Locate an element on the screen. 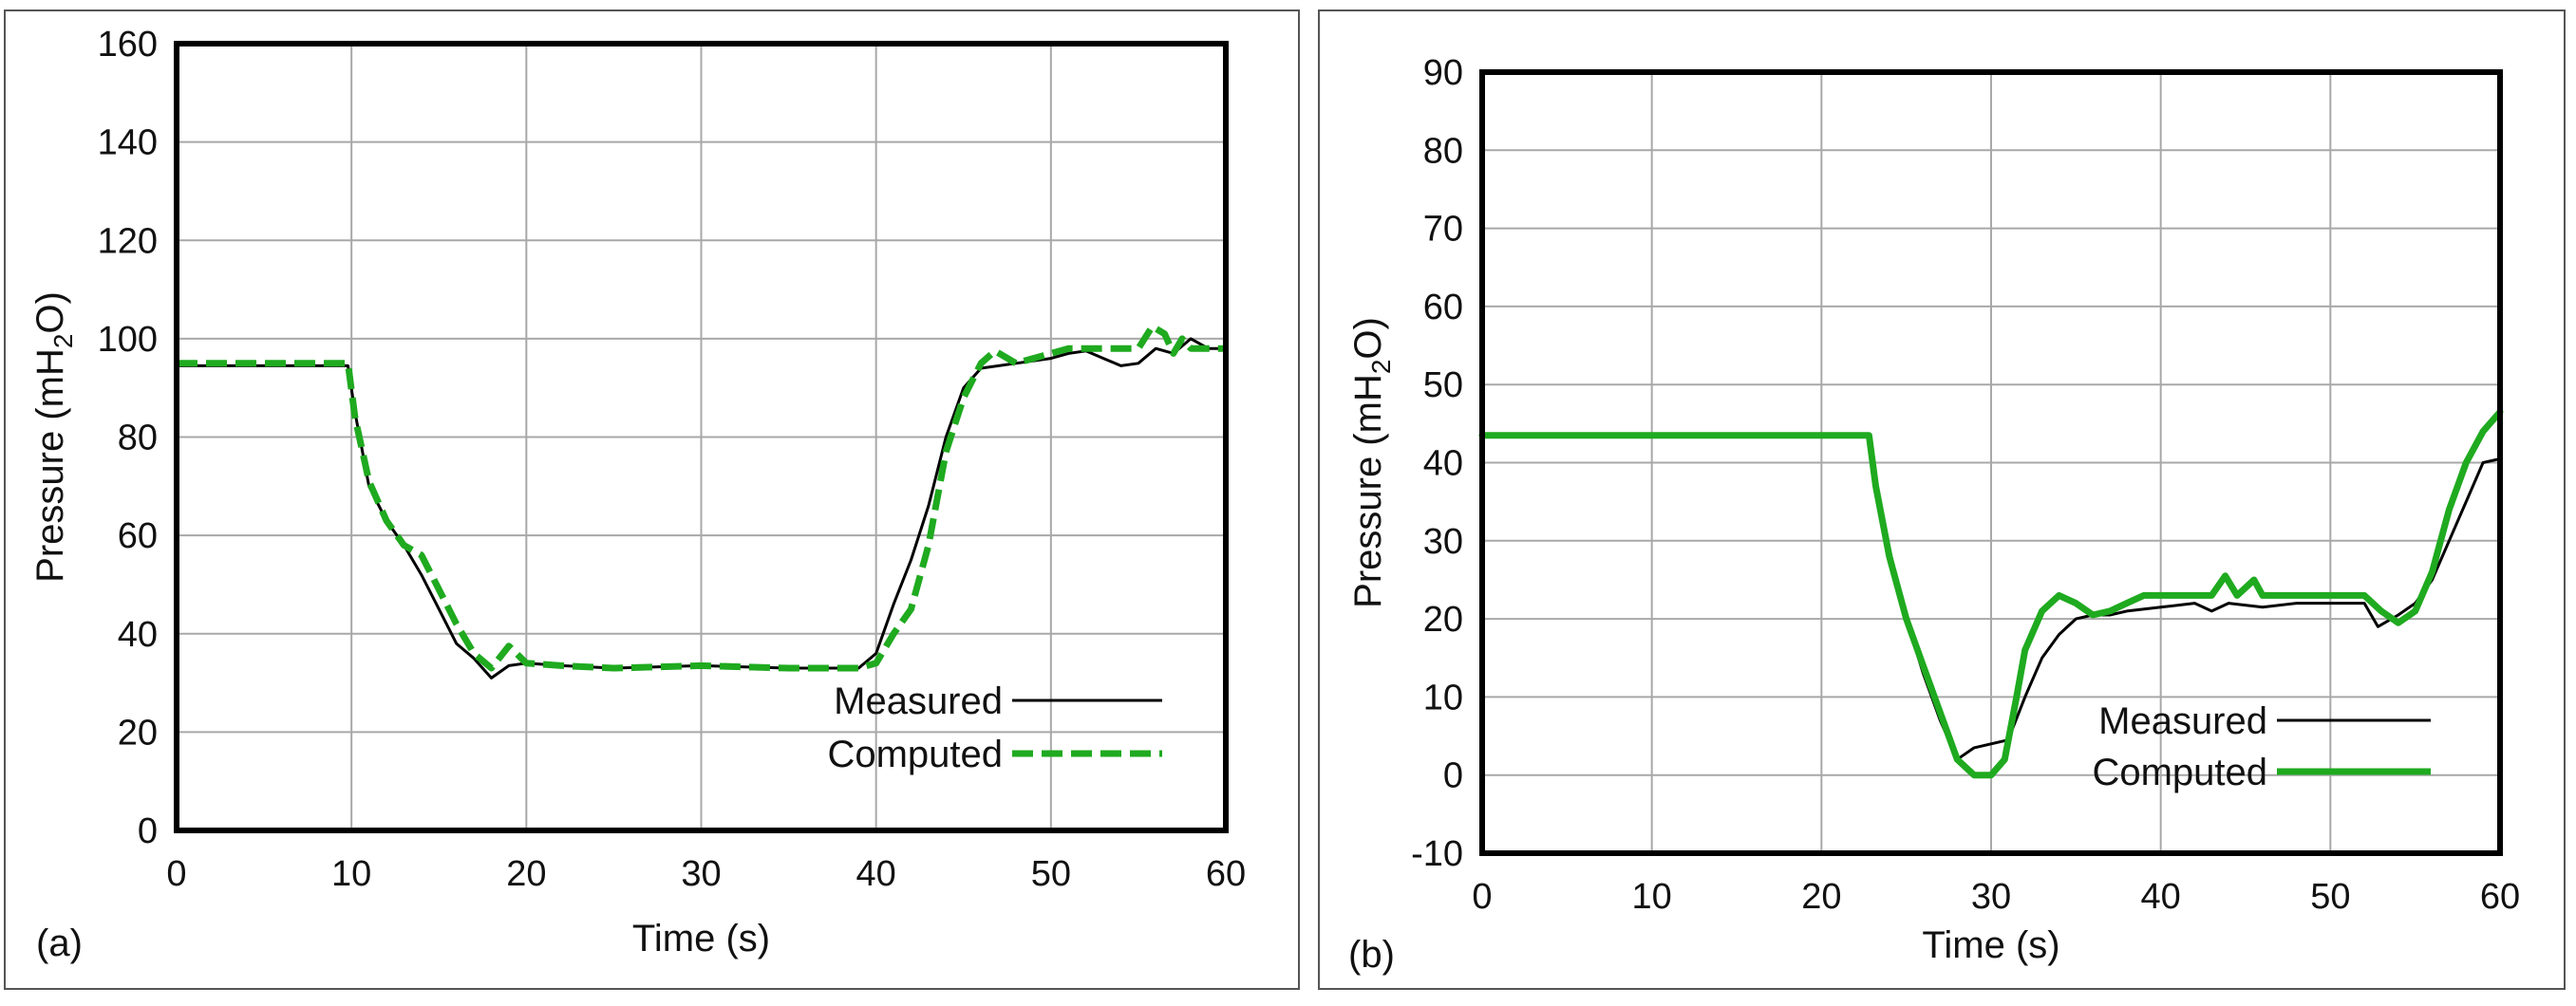 This screenshot has height=1006, width=2576. y-tick-label: 10 is located at coordinates (1443, 697).